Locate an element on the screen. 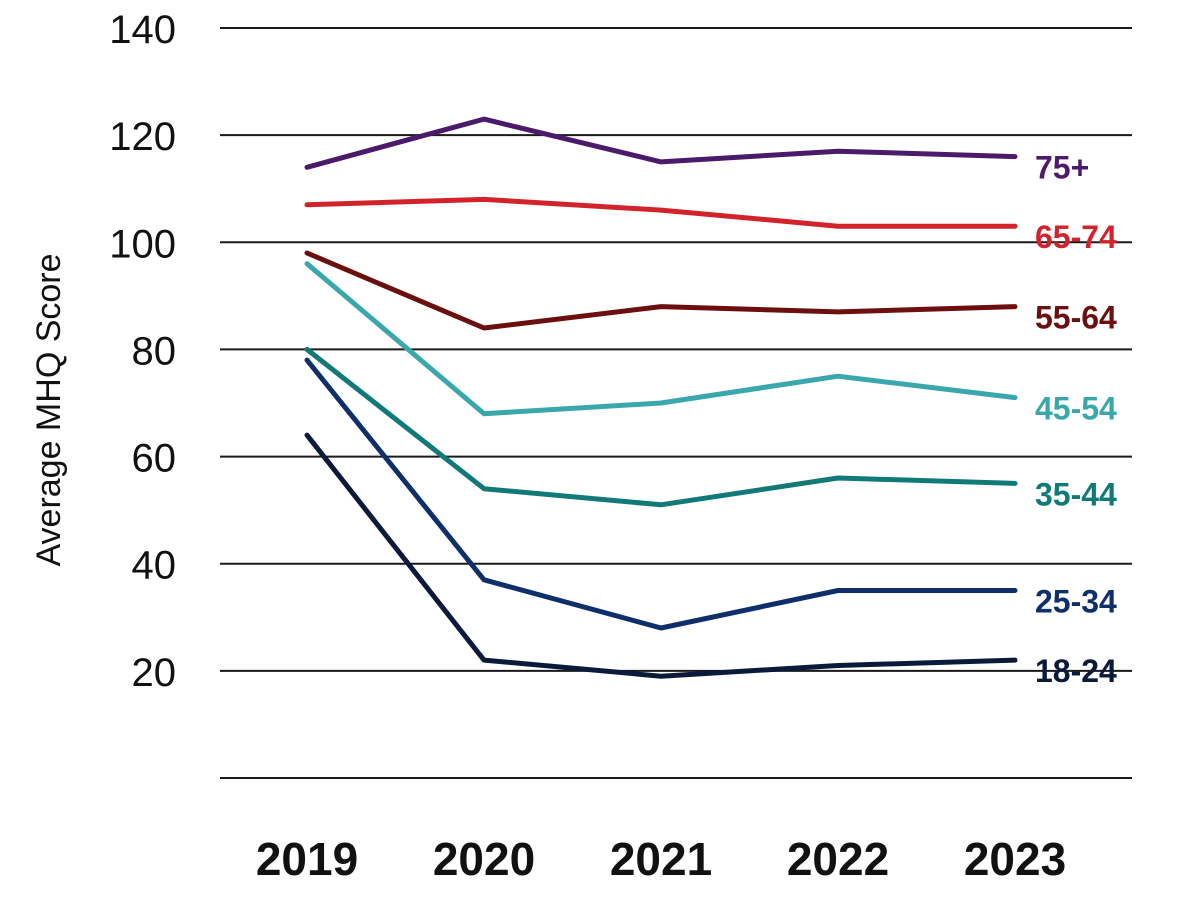 The width and height of the screenshot is (1200, 902). x-axis: 2019 2020 2021 2022 2023 is located at coordinates (661, 859).